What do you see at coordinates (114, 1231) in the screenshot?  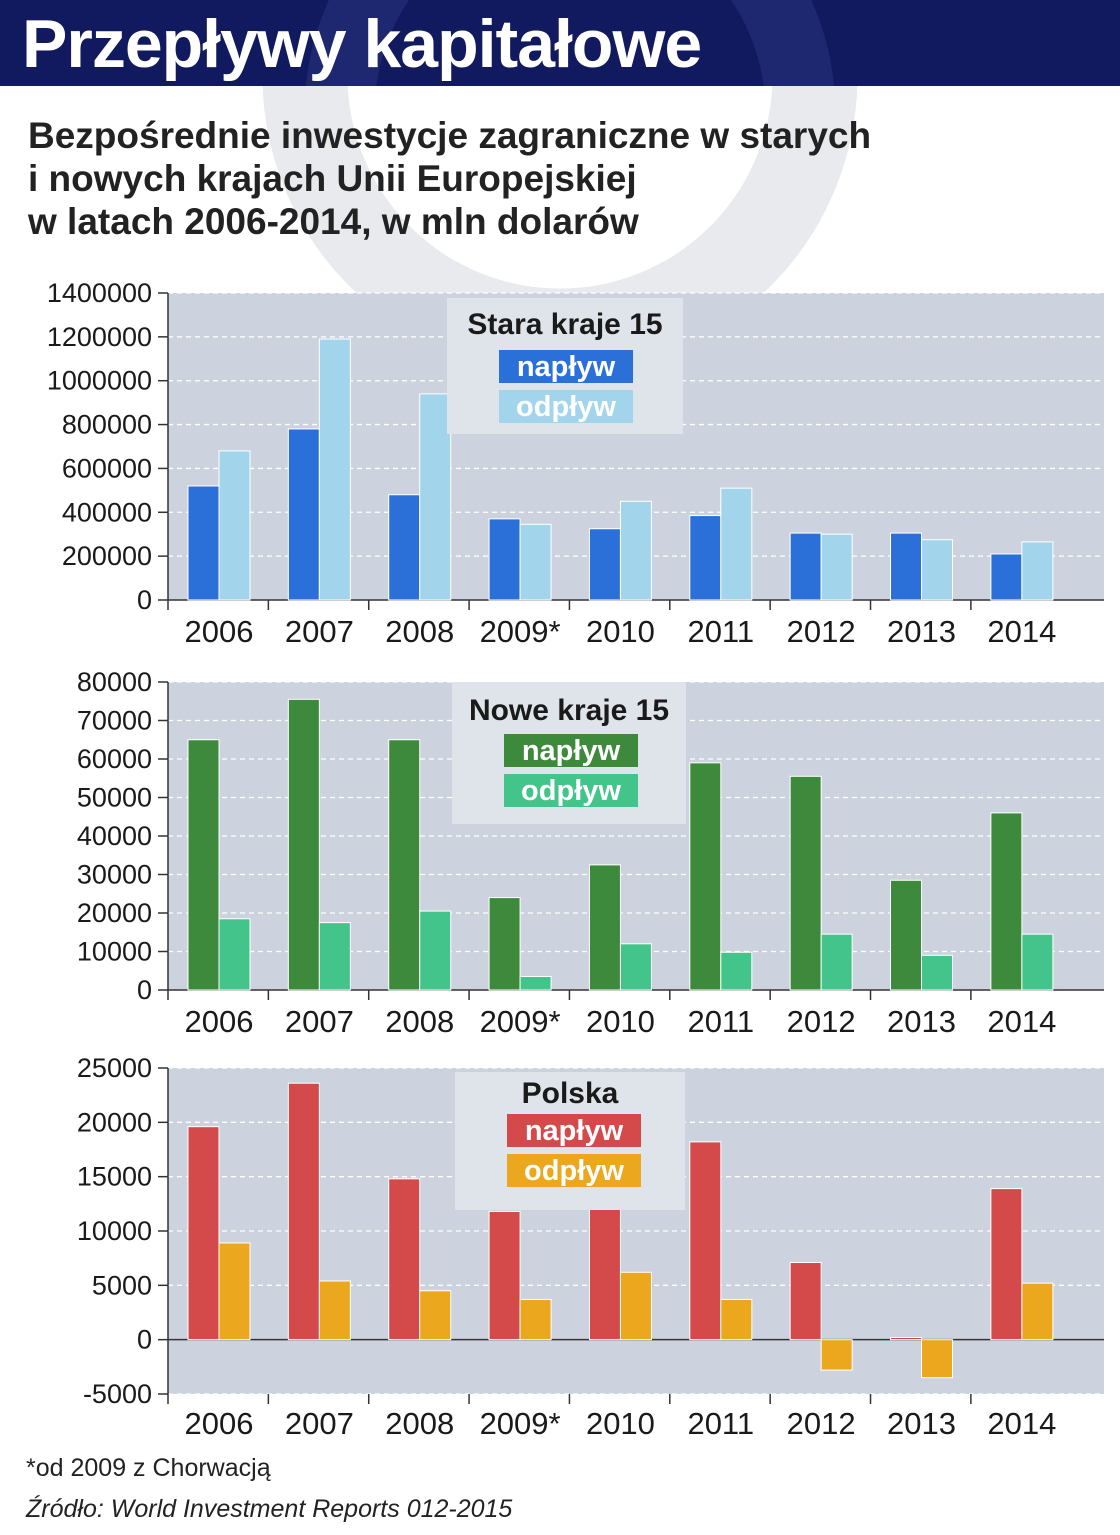 I see `y-tick-label: 10000` at bounding box center [114, 1231].